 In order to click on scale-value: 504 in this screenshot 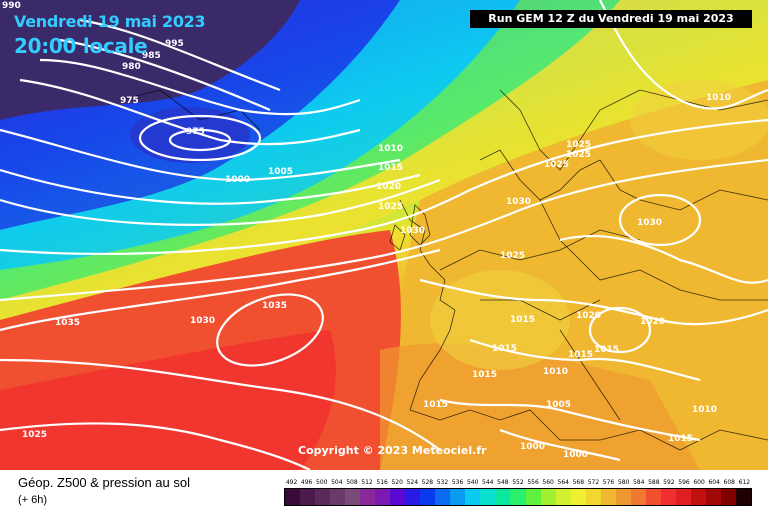, I will do `click(337, 482)`.